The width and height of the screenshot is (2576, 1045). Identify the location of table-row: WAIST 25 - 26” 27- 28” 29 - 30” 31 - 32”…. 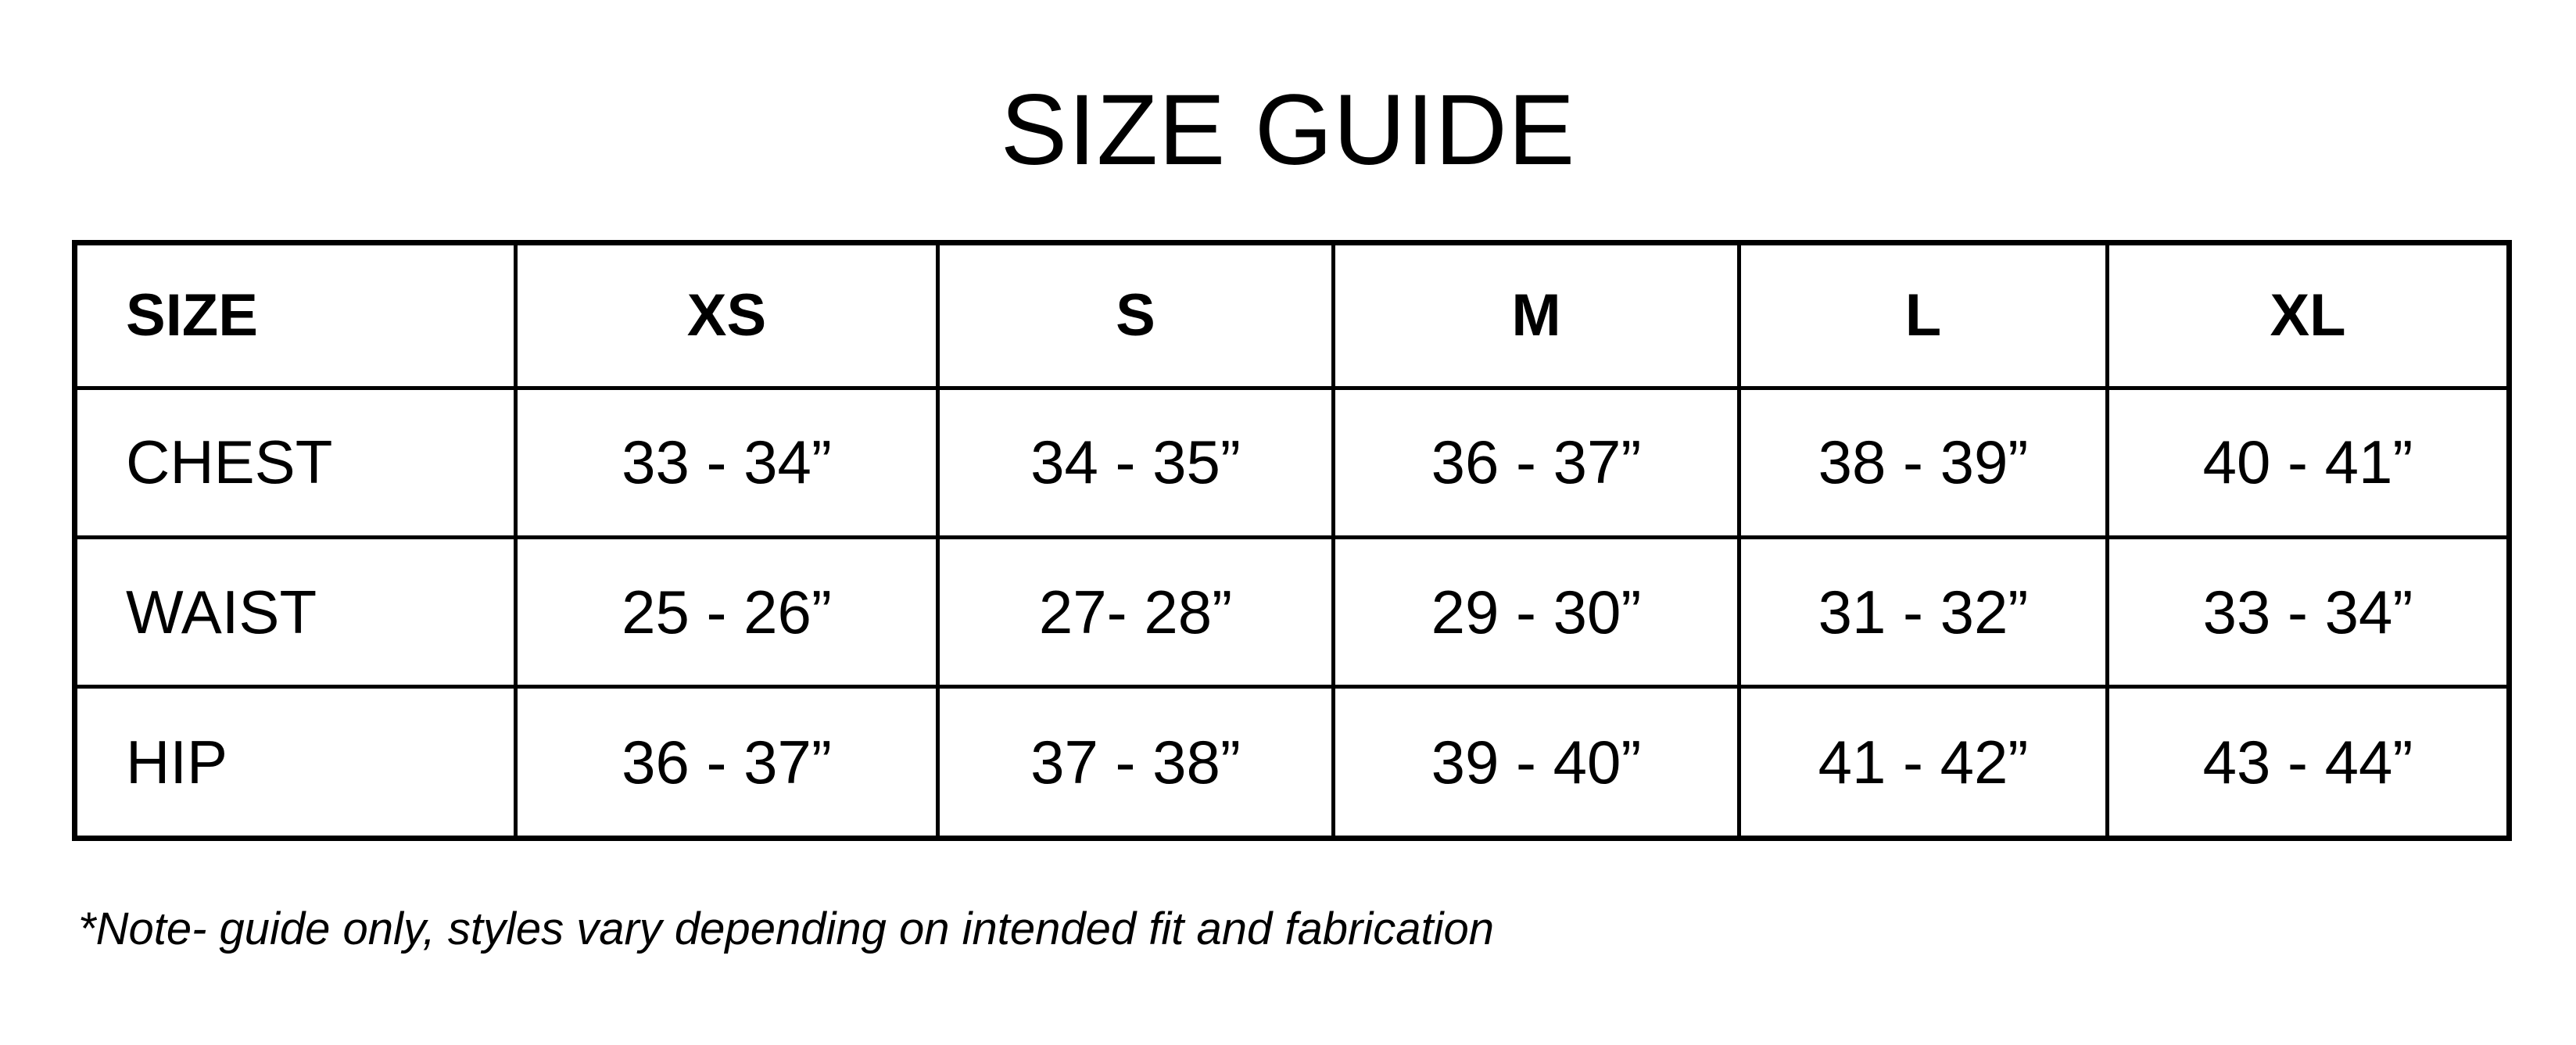
(1292, 612).